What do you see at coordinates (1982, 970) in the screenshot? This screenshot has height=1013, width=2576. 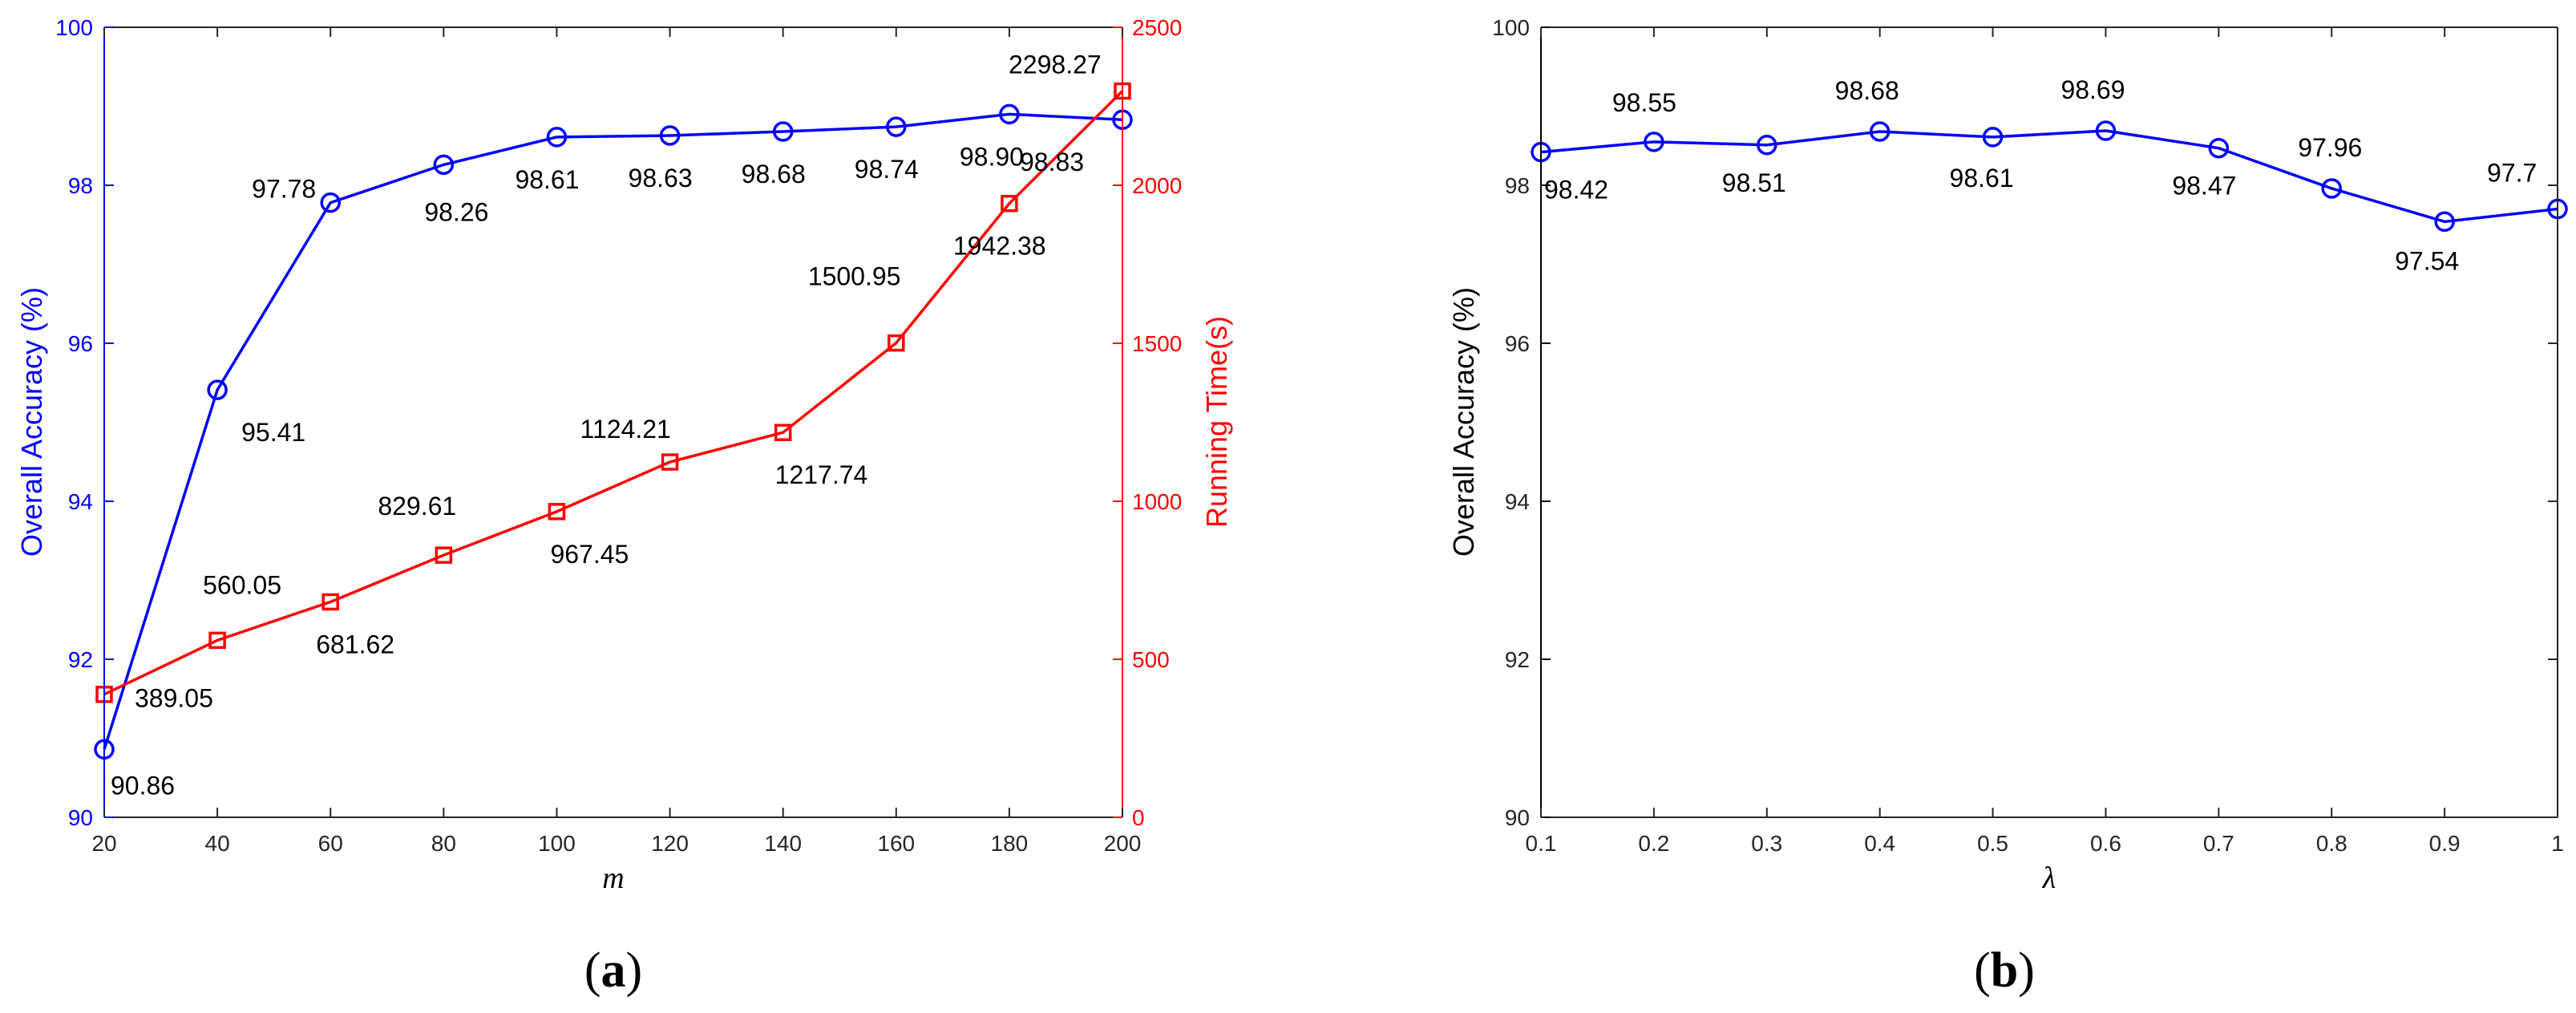 I see `chart-b-caption-open: (` at bounding box center [1982, 970].